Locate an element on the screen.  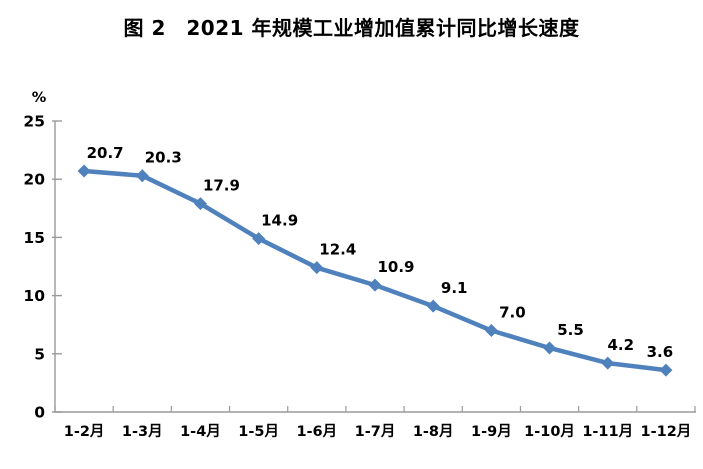
data-point-label: 12.4 is located at coordinates (337, 250).